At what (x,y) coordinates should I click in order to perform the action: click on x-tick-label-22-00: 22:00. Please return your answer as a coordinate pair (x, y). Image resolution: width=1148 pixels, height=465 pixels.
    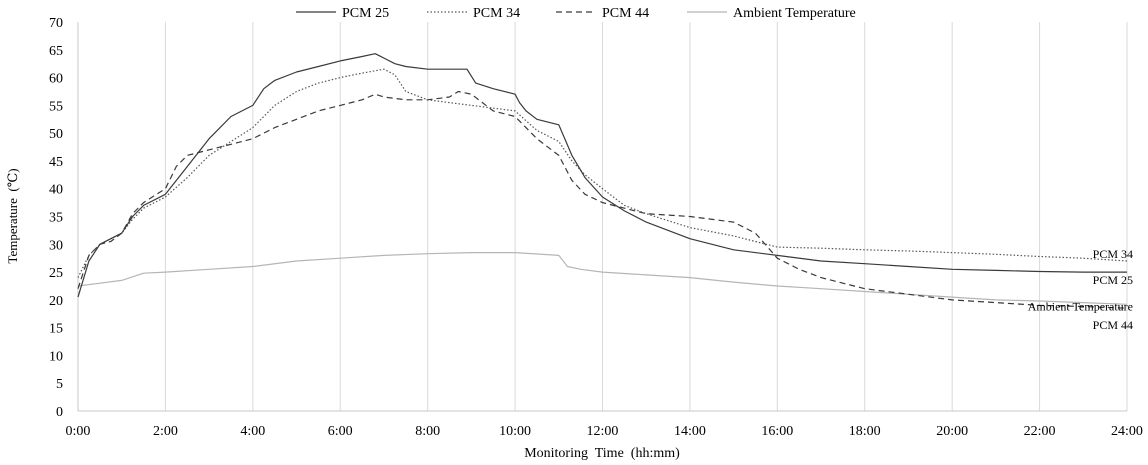
    Looking at the image, I should click on (1040, 431).